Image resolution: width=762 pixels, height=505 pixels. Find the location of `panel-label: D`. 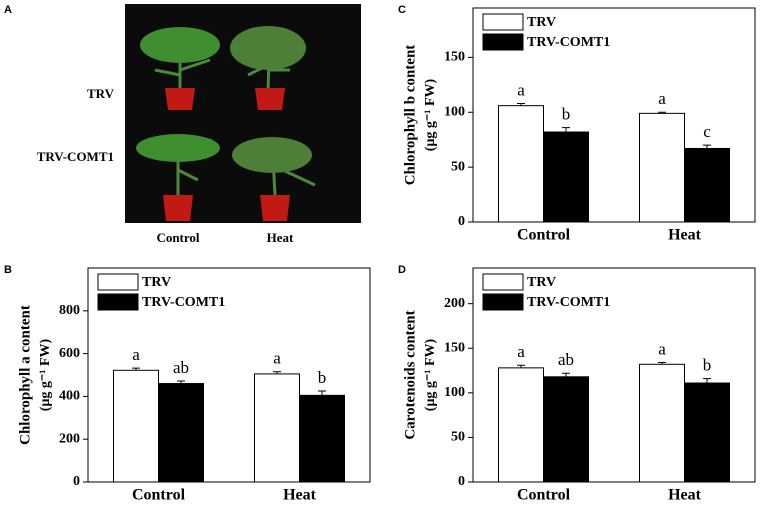

panel-label: D is located at coordinates (402, 270).